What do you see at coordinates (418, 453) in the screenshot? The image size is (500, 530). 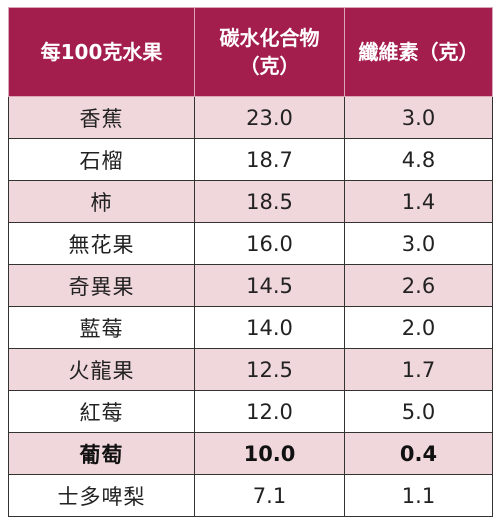 I see `cell-fiber: 0.4` at bounding box center [418, 453].